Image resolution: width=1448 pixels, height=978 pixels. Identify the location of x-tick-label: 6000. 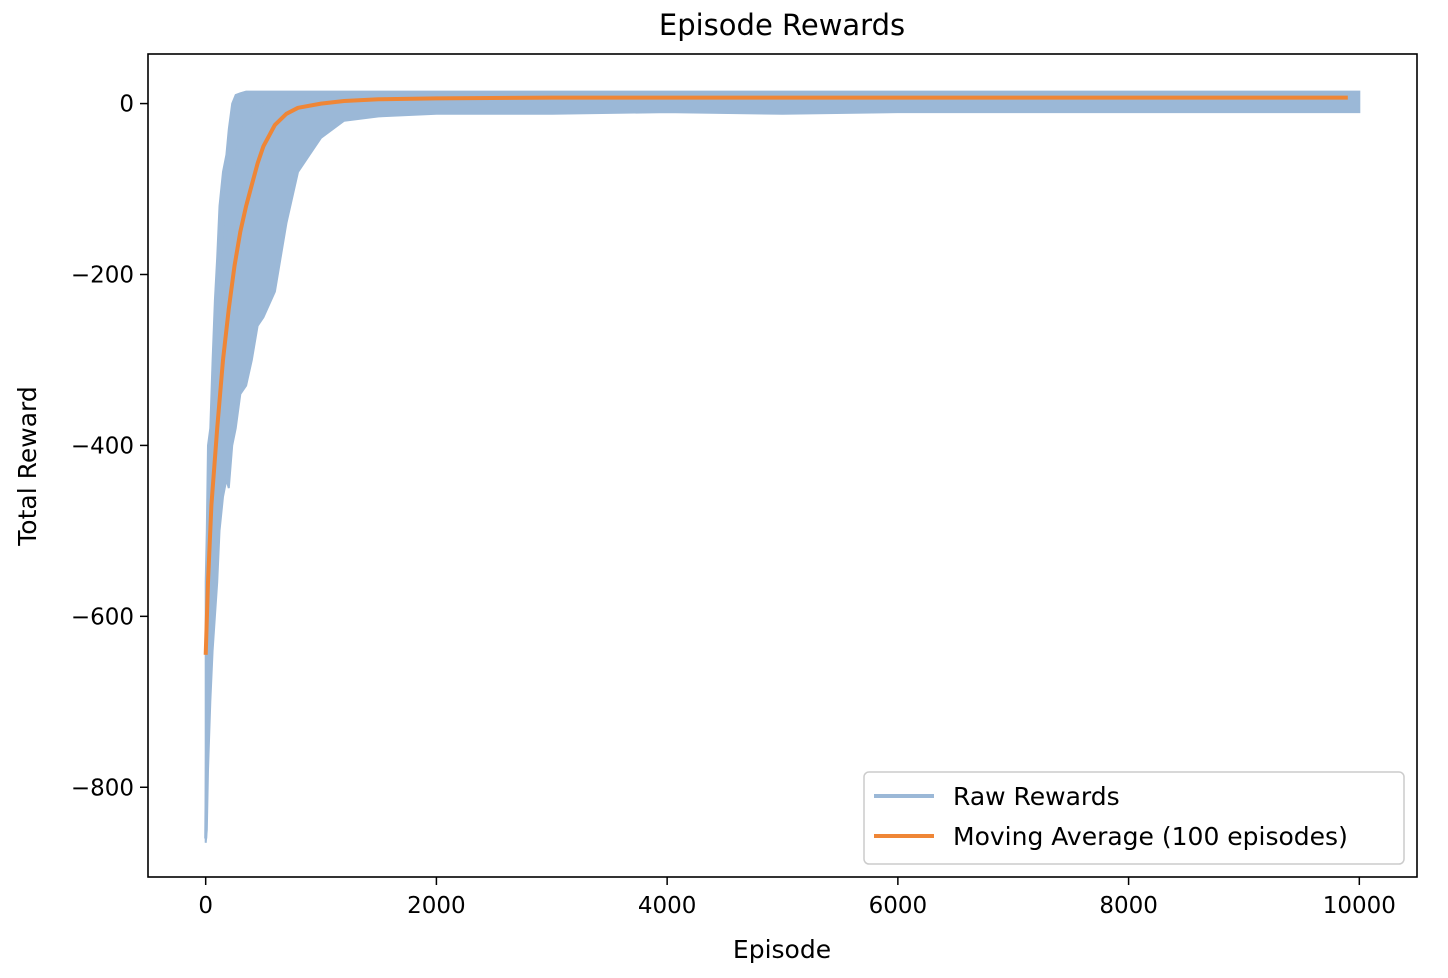
(898, 906).